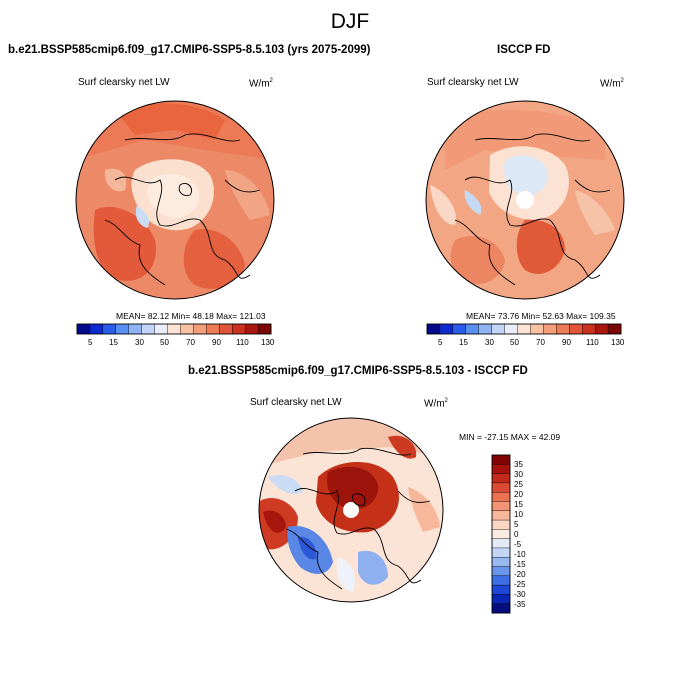 The image size is (700, 700). I want to click on panel3-stats: MIN = -27.15 MAX = 42.09, so click(510, 437).